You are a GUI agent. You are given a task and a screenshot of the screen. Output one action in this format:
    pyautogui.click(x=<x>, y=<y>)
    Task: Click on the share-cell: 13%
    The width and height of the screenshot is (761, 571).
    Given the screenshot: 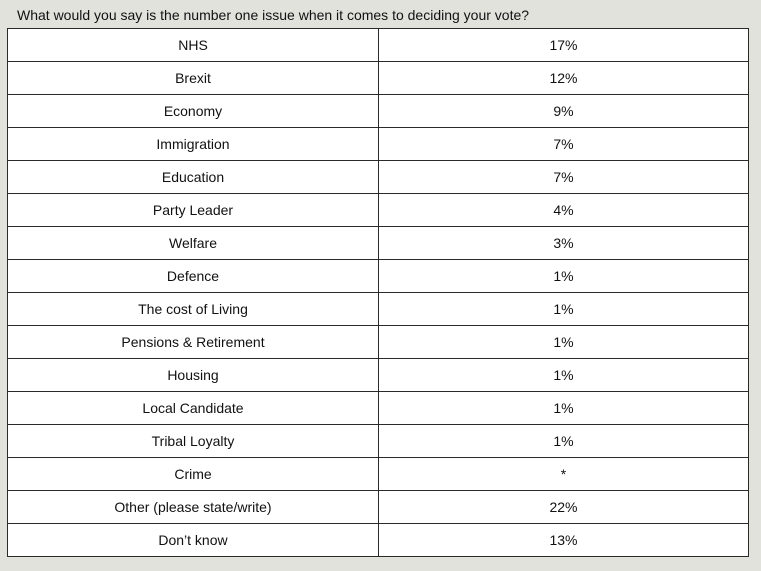 What is the action you would take?
    pyautogui.click(x=563, y=540)
    